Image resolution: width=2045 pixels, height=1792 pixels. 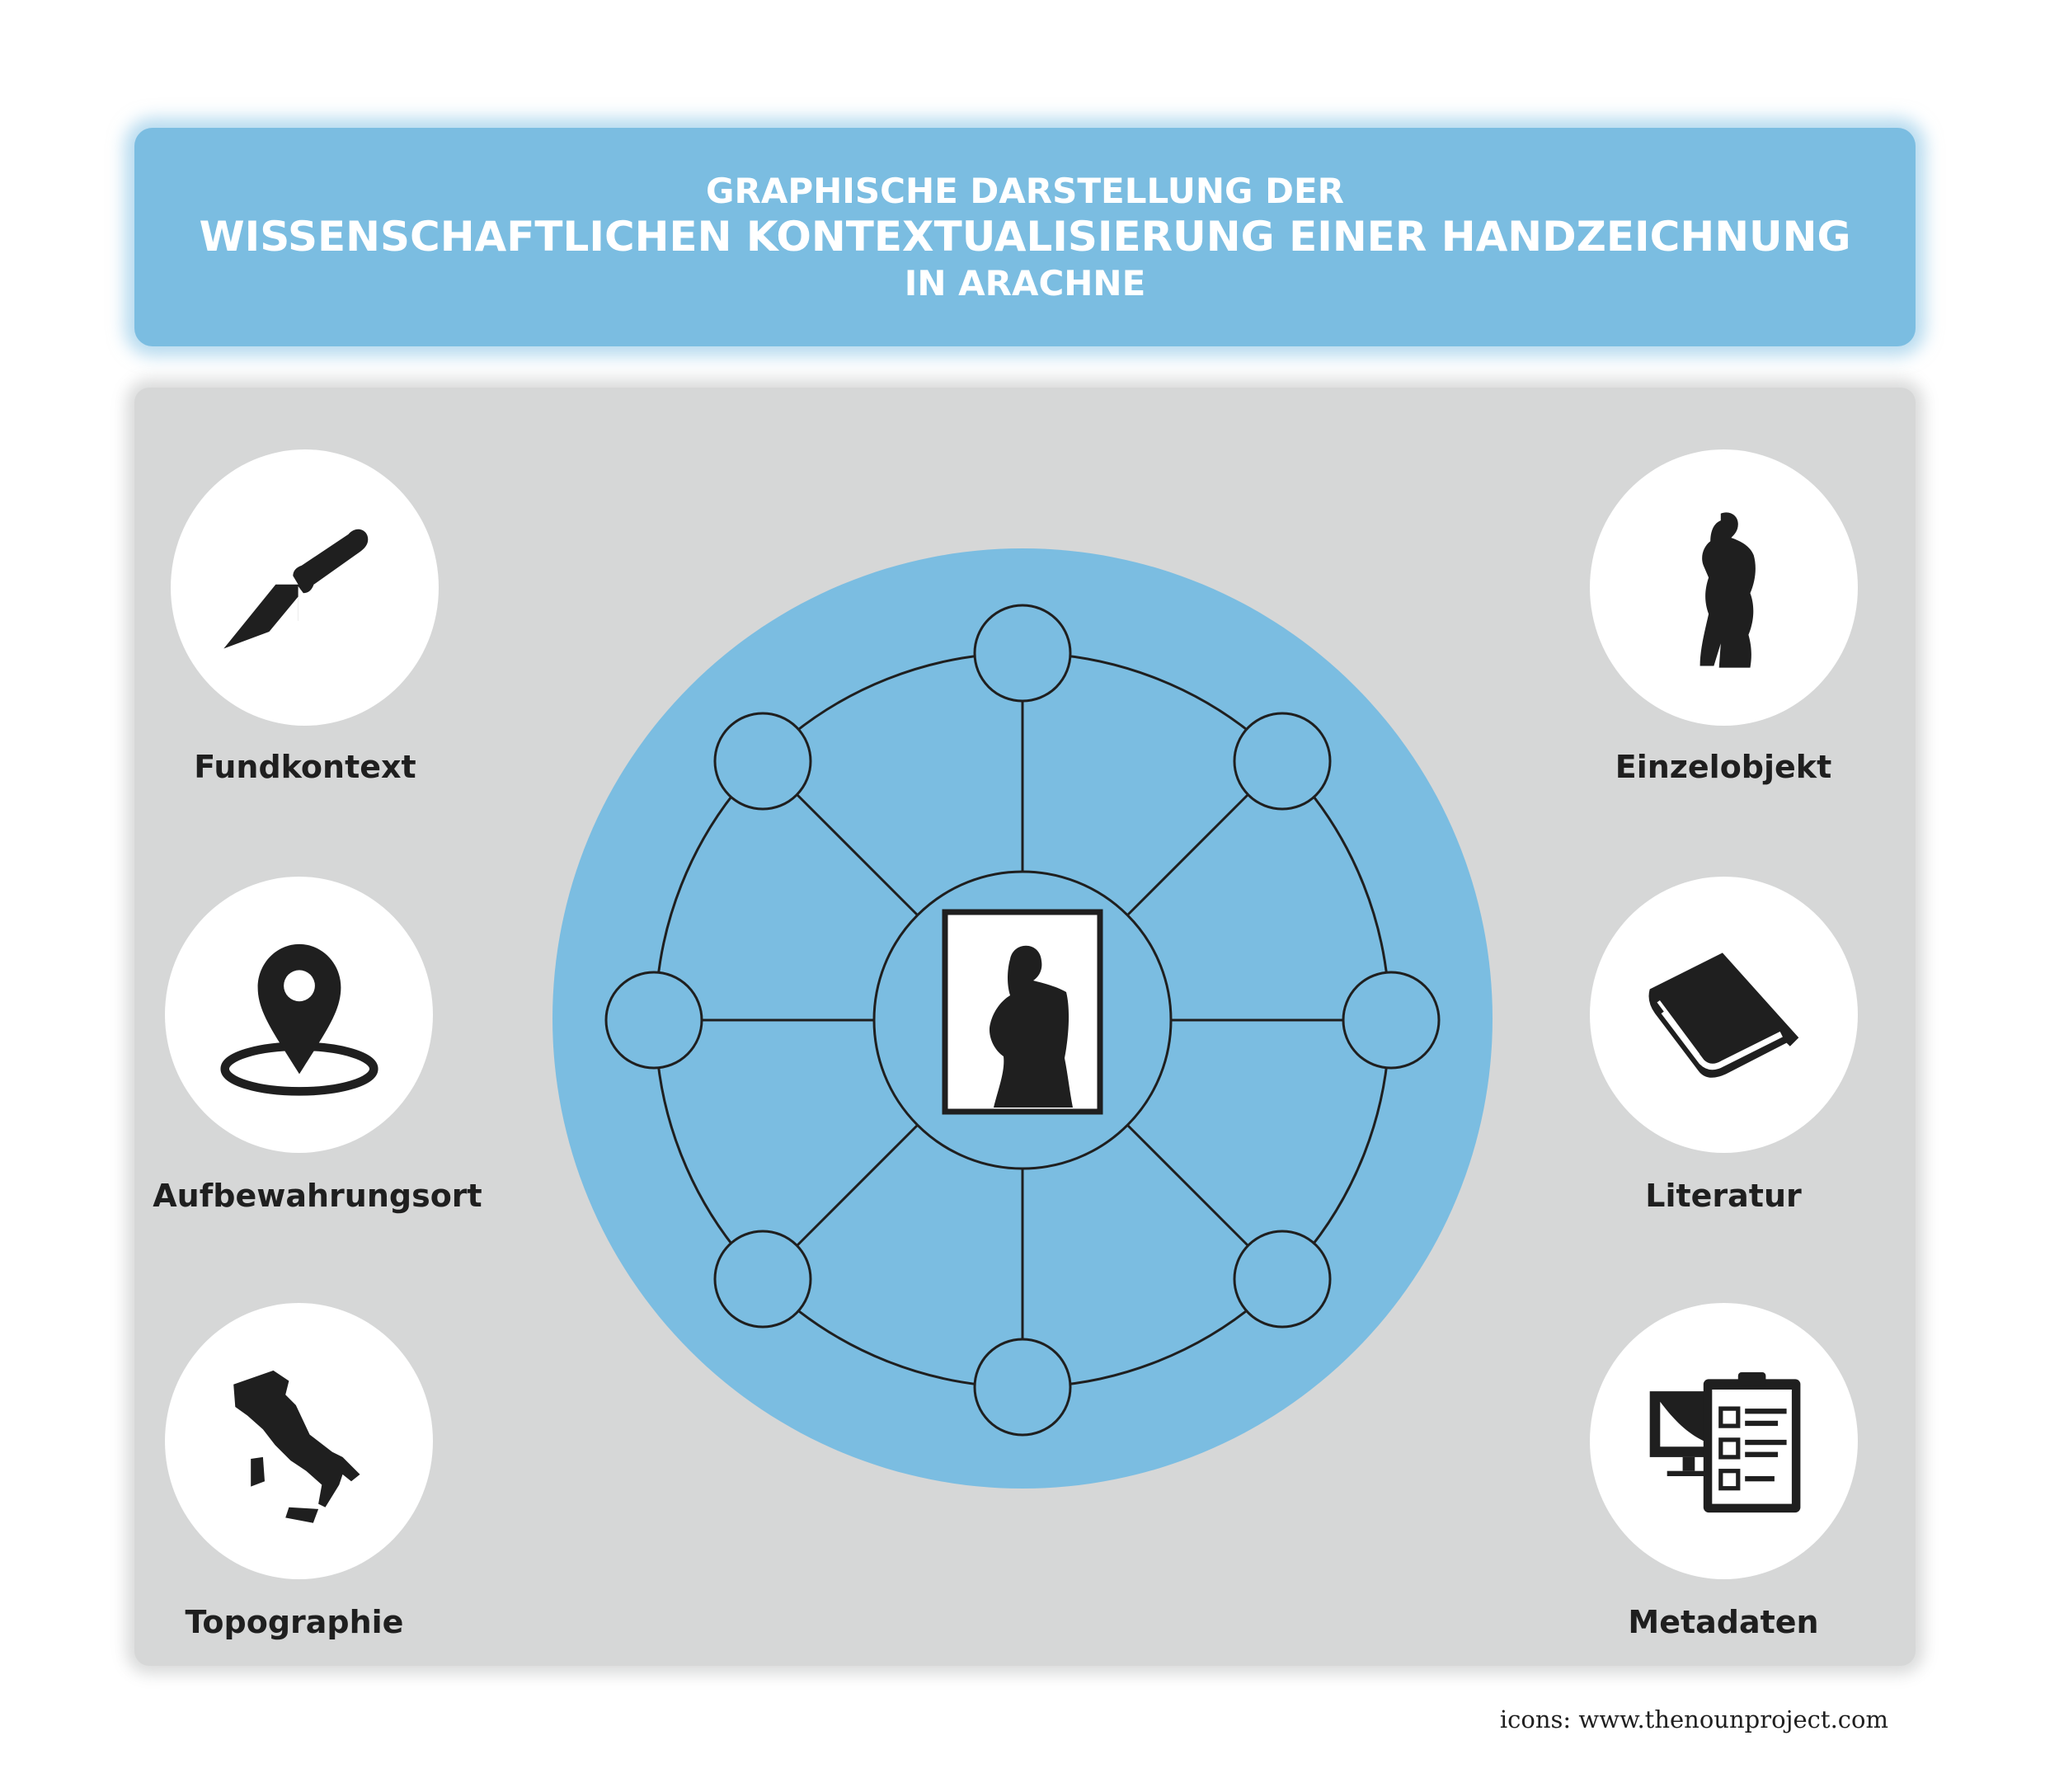 I want to click on node-top-right, so click(x=1282, y=762).